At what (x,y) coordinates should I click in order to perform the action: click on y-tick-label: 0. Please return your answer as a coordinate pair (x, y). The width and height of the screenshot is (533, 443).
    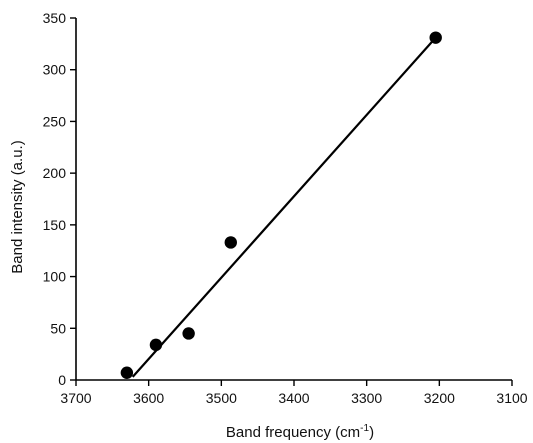
    Looking at the image, I should click on (62, 380).